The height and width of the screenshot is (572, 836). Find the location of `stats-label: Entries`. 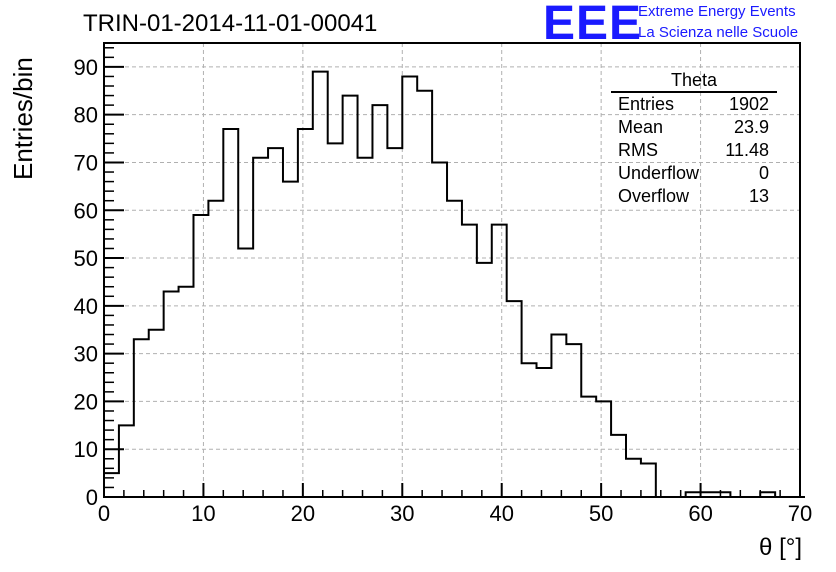

stats-label: Entries is located at coordinates (646, 104).